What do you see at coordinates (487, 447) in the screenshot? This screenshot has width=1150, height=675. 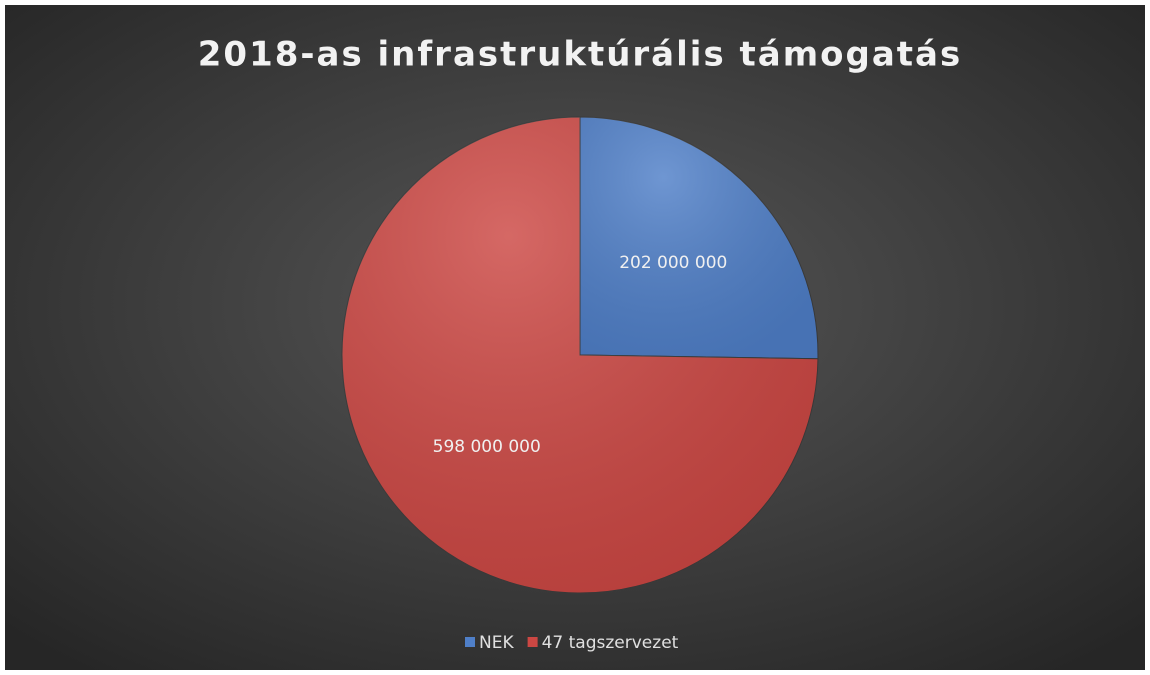 I see `data-label: 598 000 000` at bounding box center [487, 447].